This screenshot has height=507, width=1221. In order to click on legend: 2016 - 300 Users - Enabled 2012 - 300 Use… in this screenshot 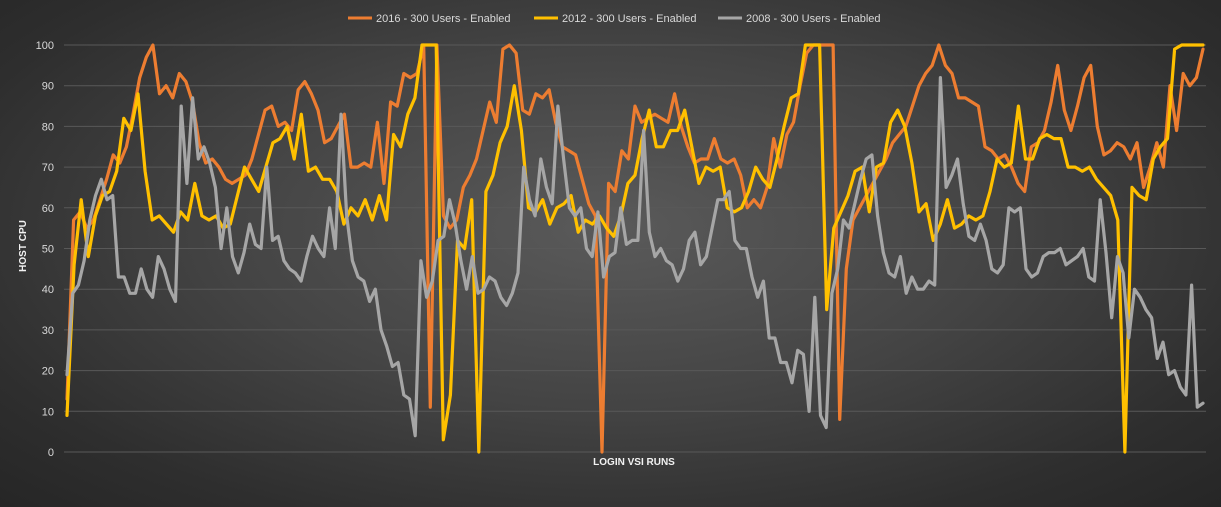, I will do `click(614, 19)`.